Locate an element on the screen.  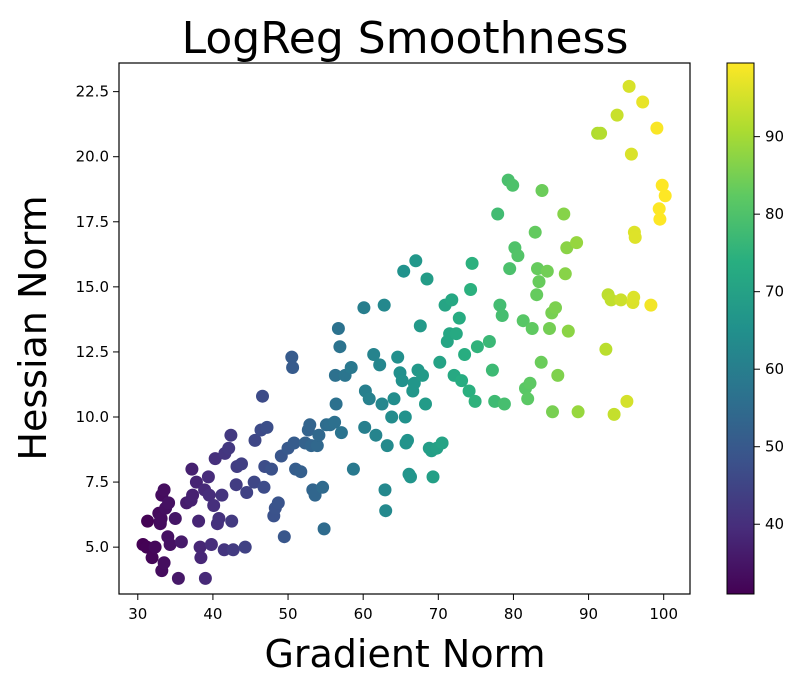
x-tick-label: 60 is located at coordinates (363, 614).